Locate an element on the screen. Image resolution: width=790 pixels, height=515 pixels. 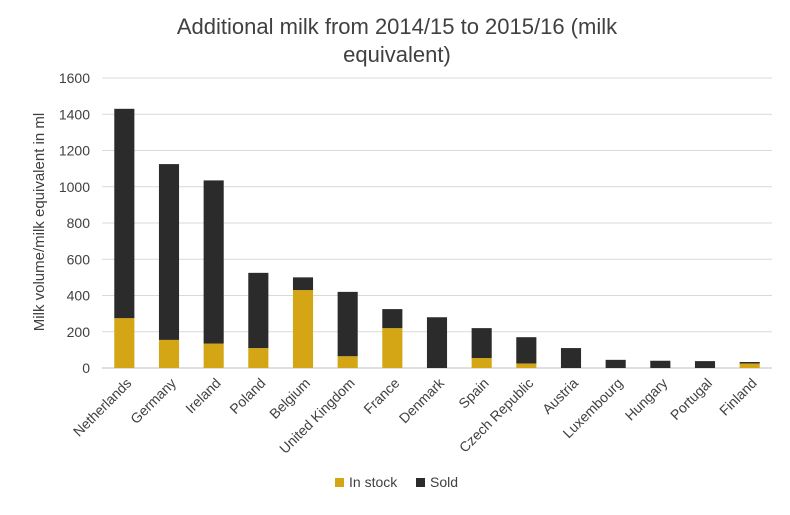
x-tick-label: Denmark is located at coordinates (422, 400).